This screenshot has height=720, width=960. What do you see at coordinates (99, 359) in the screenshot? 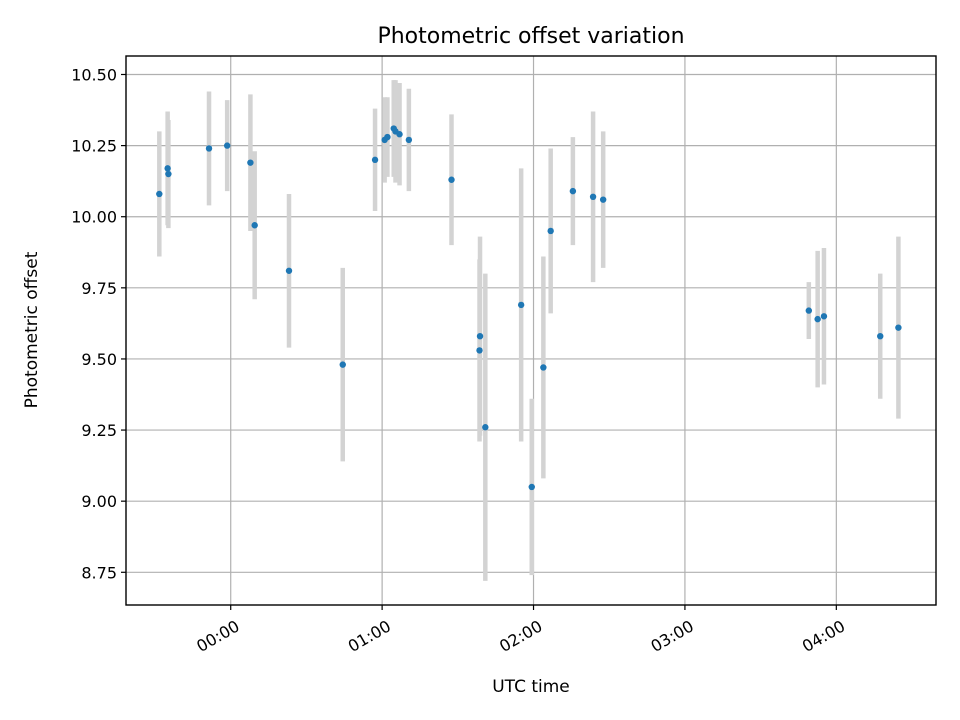
I see `y-tick-label: 9.50` at bounding box center [99, 359].